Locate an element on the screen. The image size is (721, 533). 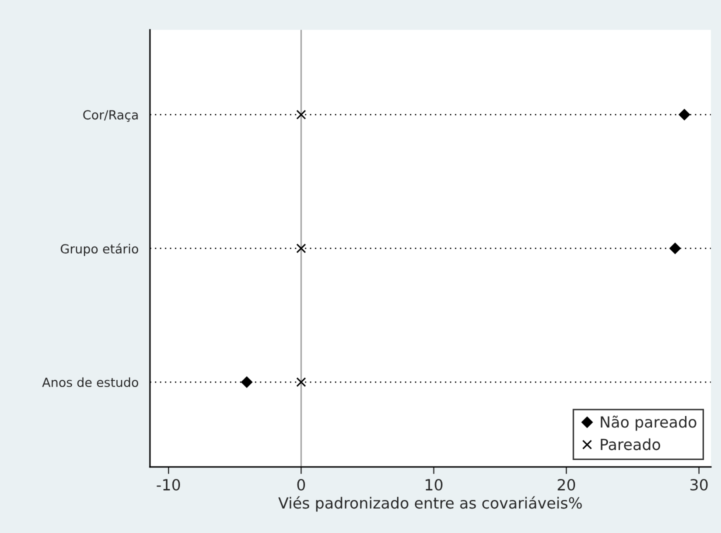
x-tick-label: -10 is located at coordinates (168, 484).